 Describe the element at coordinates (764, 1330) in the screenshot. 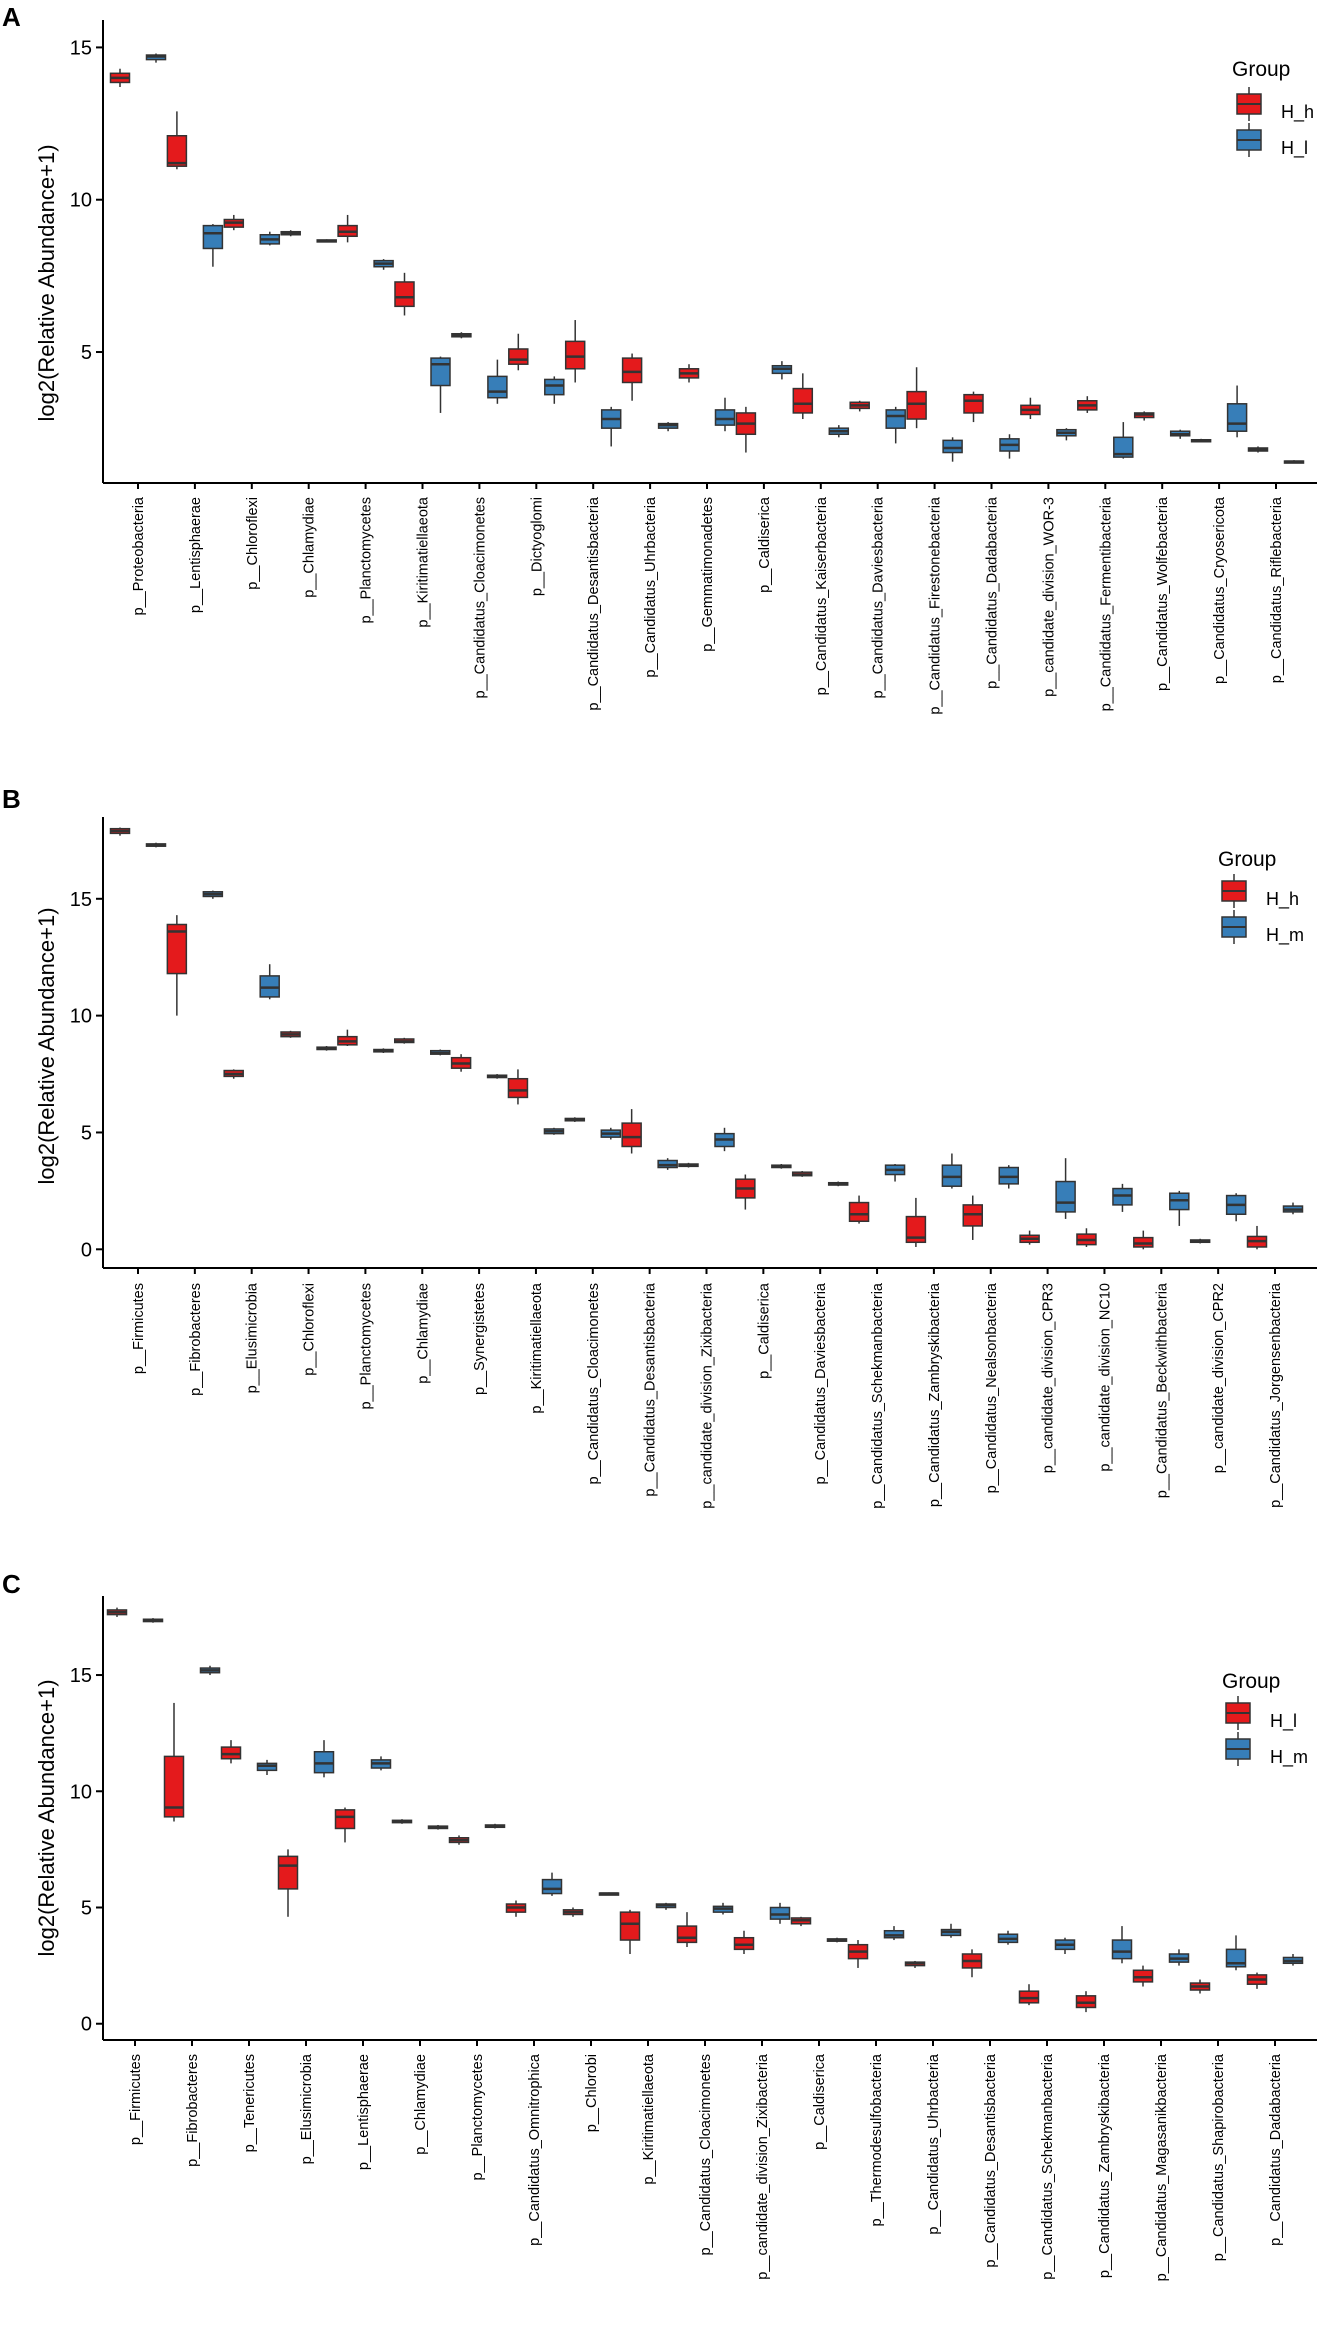

I see `x-tick-label: p__Caldiserica` at that location.